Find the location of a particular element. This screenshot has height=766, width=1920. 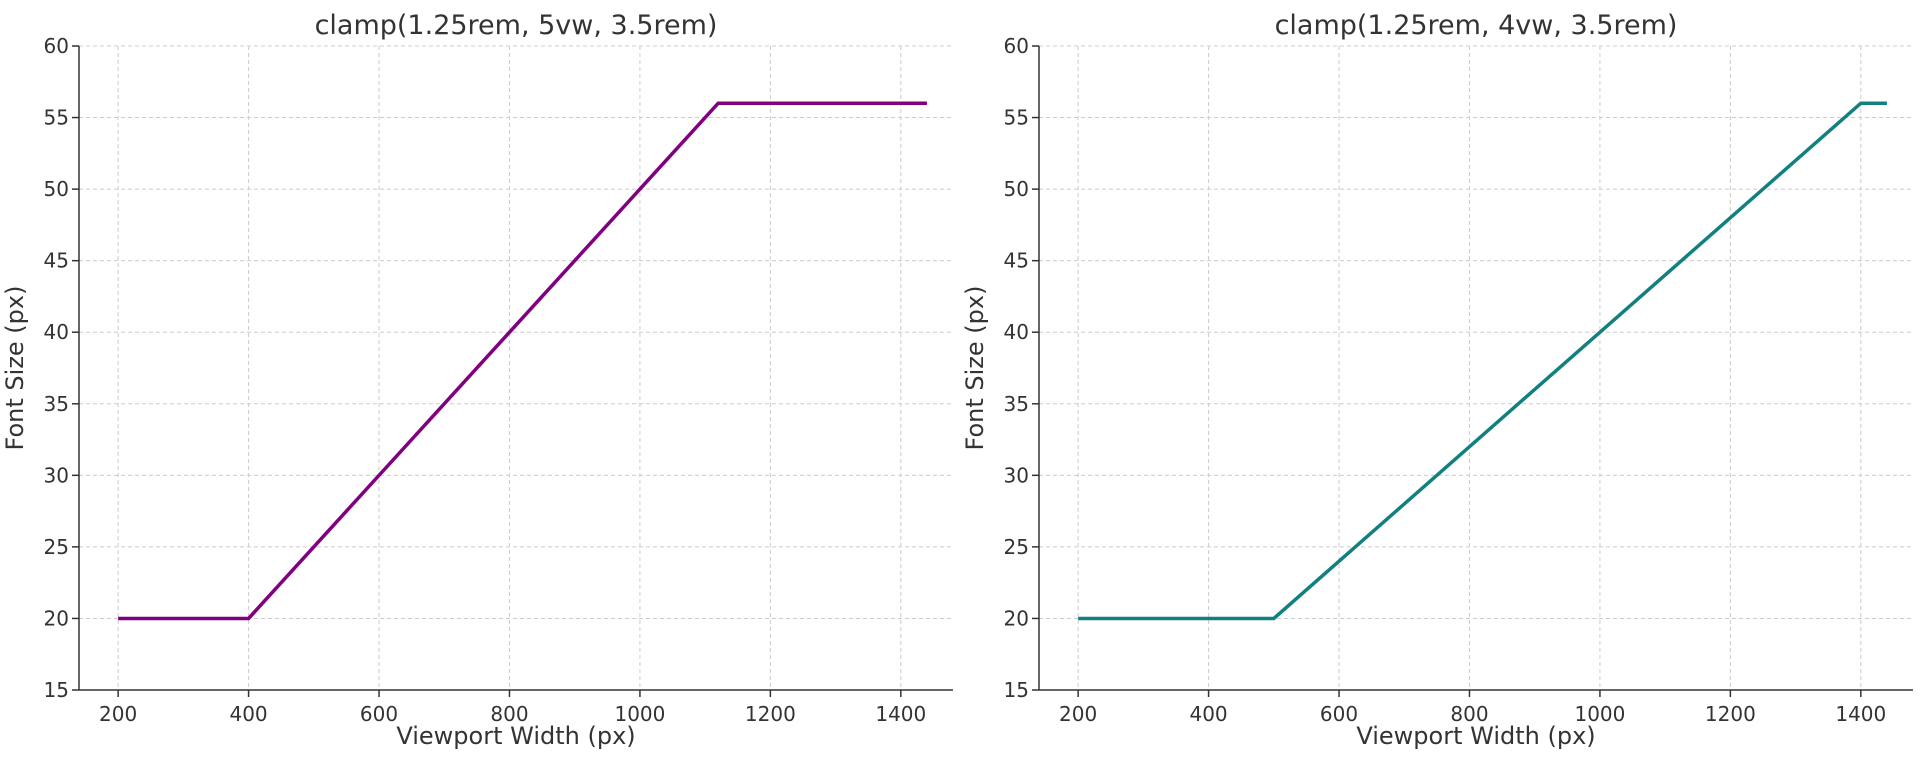

chart-title: clamp(1.25rem, 4vw, 3.5rem) is located at coordinates (1476, 25).